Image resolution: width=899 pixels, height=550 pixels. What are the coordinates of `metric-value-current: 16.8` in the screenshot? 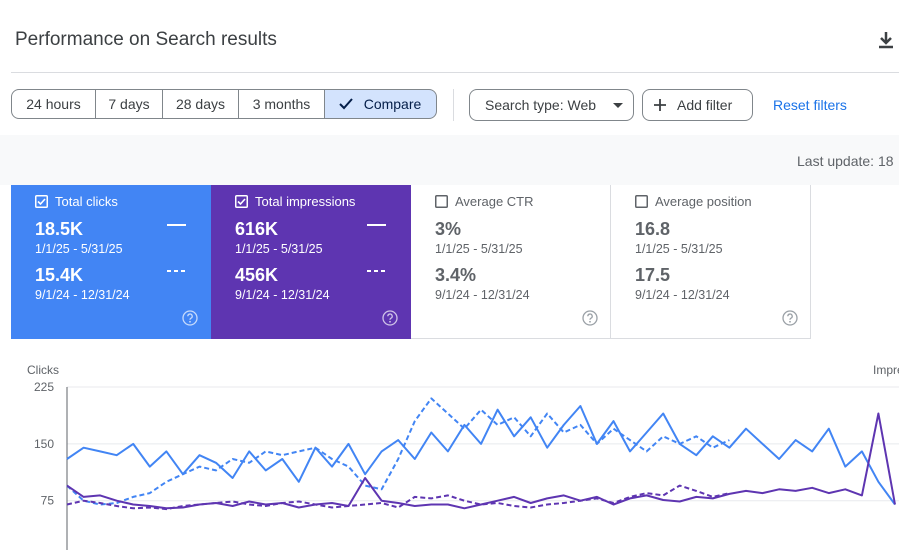 It's located at (653, 229).